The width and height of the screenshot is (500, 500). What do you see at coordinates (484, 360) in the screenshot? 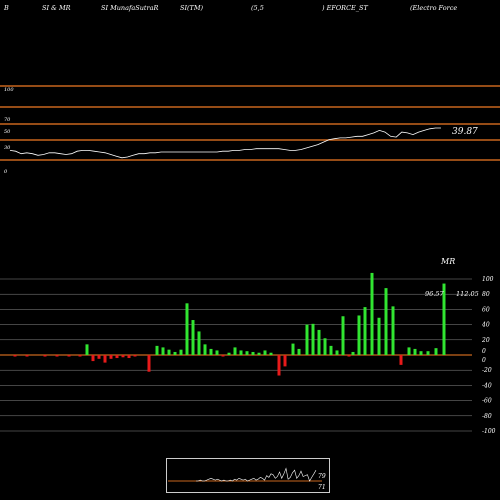
I see `mr-tick-label-6: 0` at bounding box center [484, 360].